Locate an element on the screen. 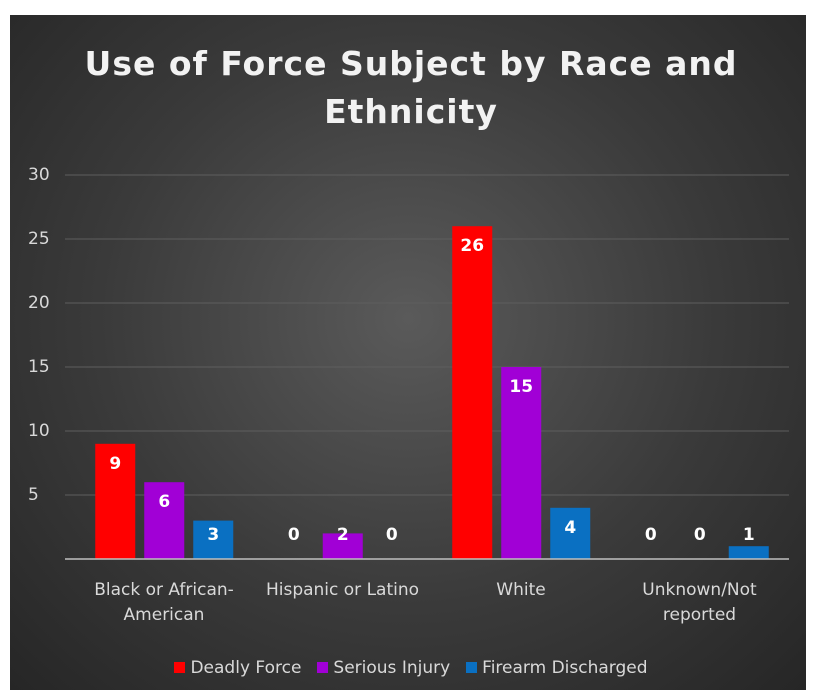 This screenshot has width=822, height=700. legend-label: Serious Injury is located at coordinates (392, 668).